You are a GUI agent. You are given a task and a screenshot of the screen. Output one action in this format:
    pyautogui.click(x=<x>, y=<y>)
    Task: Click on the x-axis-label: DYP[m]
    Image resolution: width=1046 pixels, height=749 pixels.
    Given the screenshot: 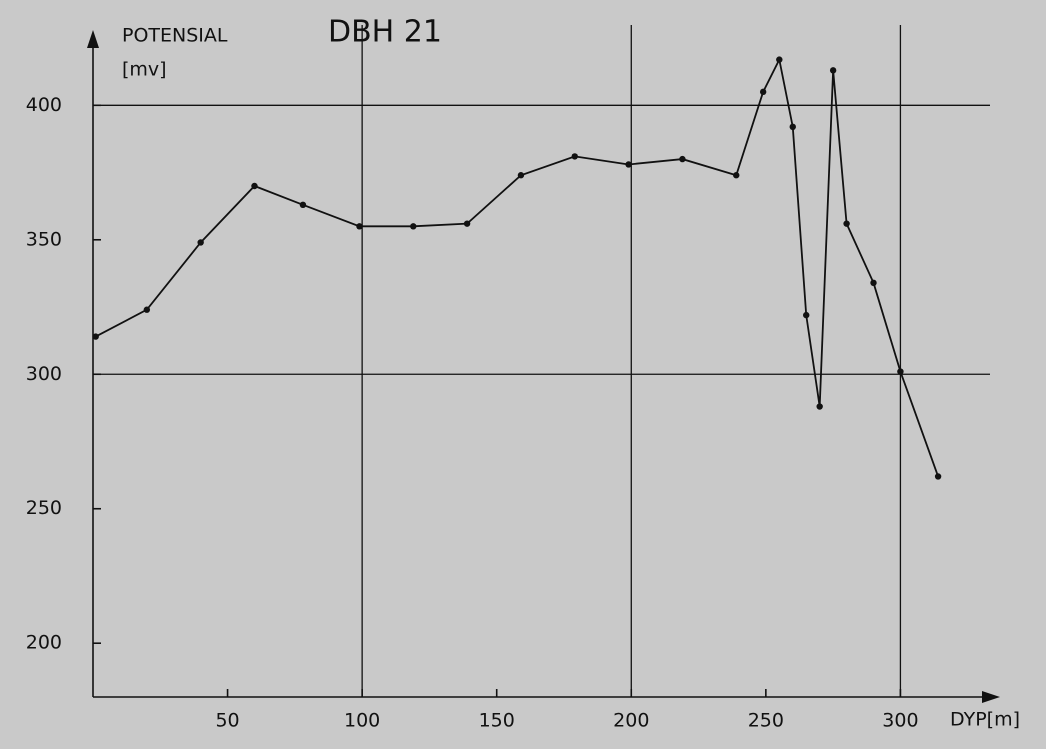 What is the action you would take?
    pyautogui.click(x=985, y=720)
    